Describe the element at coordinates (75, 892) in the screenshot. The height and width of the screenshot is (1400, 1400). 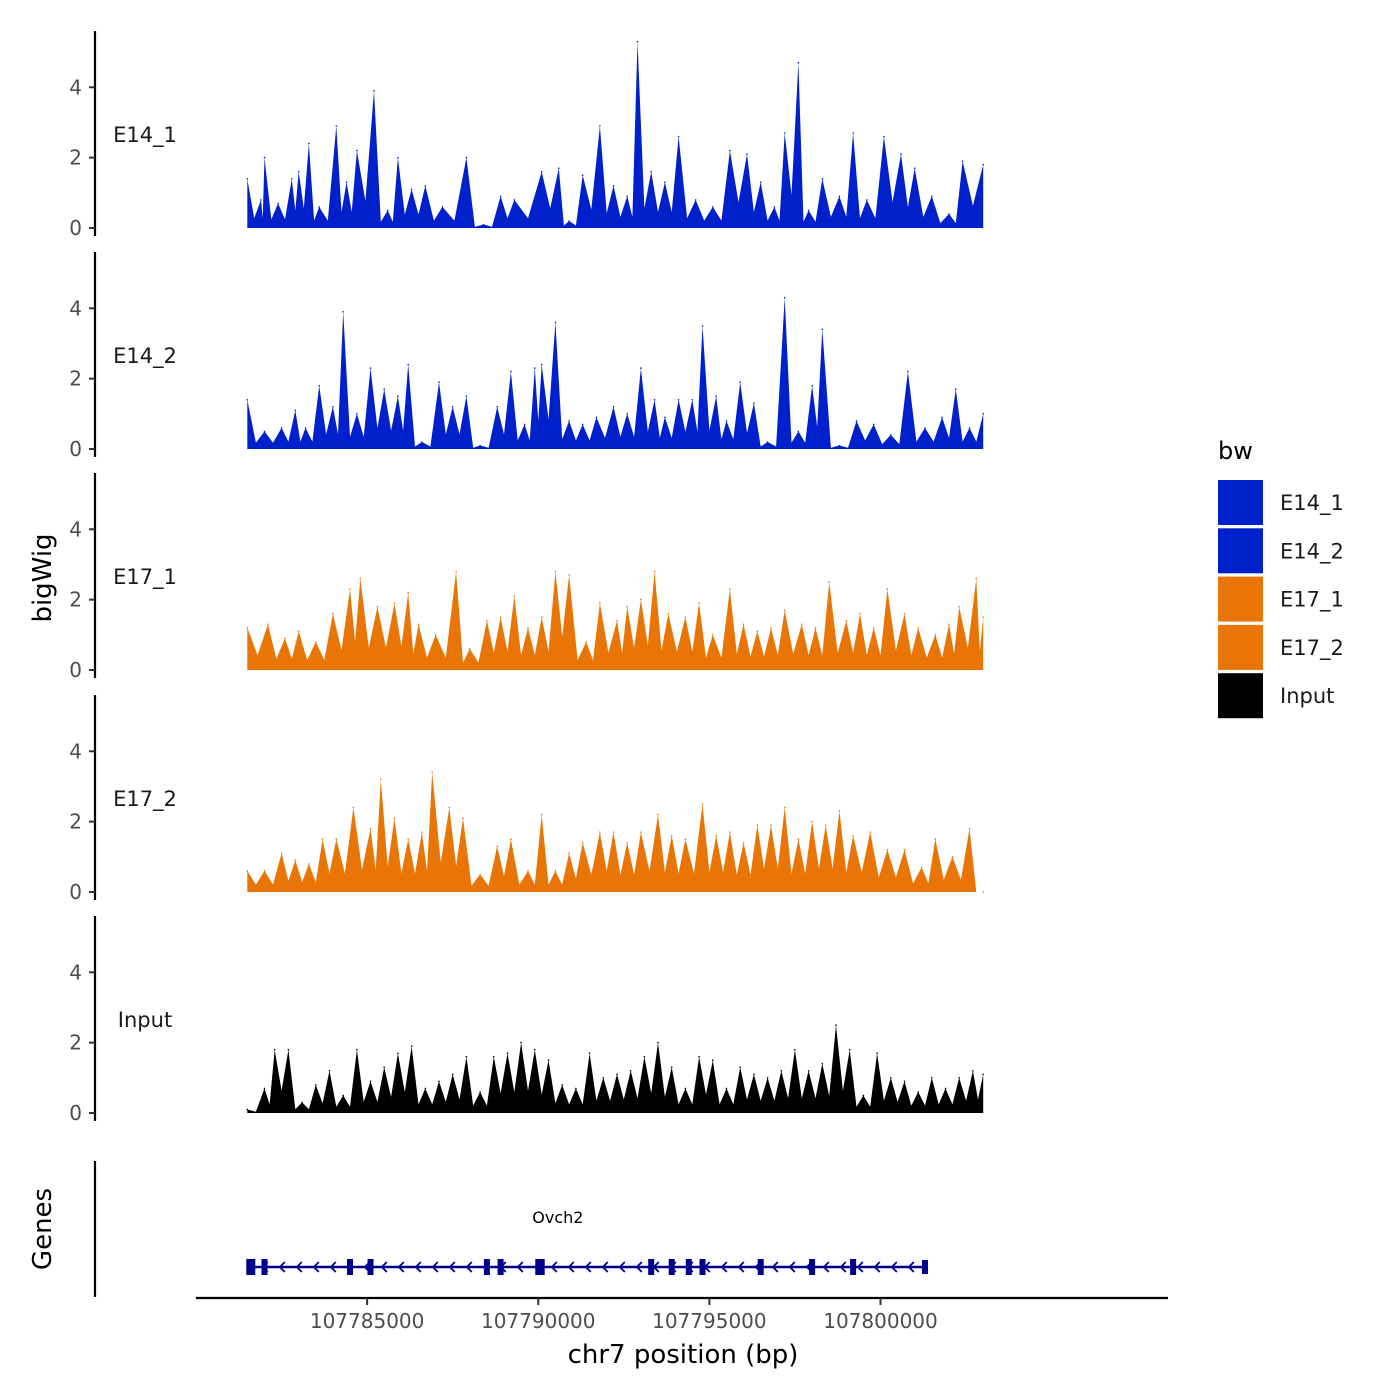
I see `y-tick-label: 0` at that location.